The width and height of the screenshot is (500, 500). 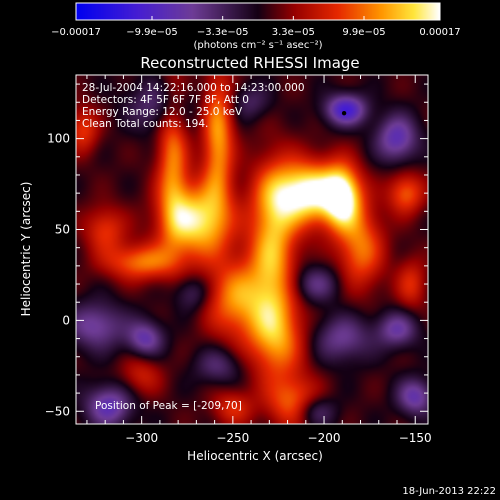 I want to click on annotation-clean-counts: Clean Total counts: 194., so click(x=145, y=124).